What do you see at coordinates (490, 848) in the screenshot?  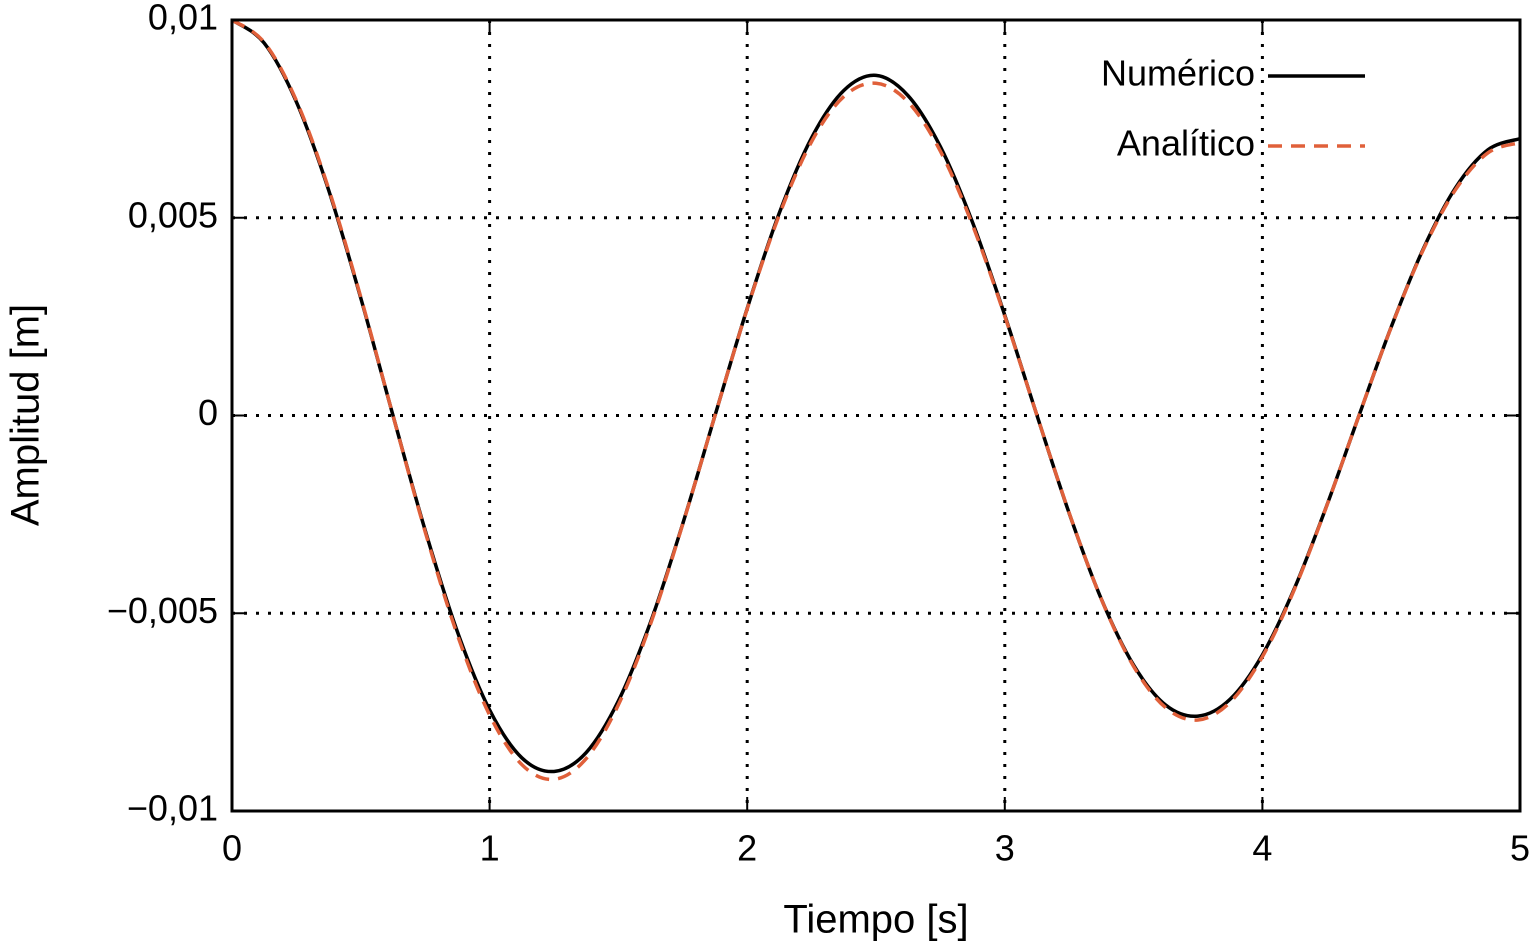 I see `x-tick-label: 1` at bounding box center [490, 848].